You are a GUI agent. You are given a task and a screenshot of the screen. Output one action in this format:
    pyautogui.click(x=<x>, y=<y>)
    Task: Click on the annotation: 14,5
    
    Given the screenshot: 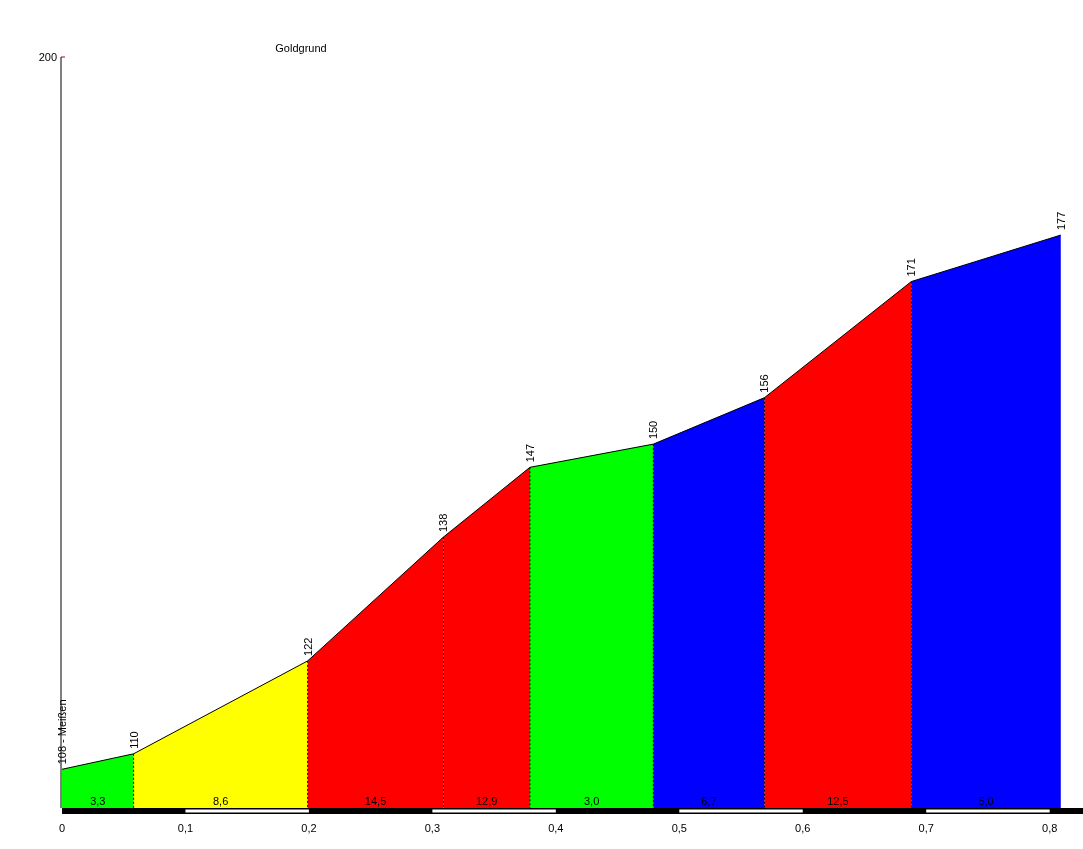 What is the action you would take?
    pyautogui.click(x=375, y=801)
    